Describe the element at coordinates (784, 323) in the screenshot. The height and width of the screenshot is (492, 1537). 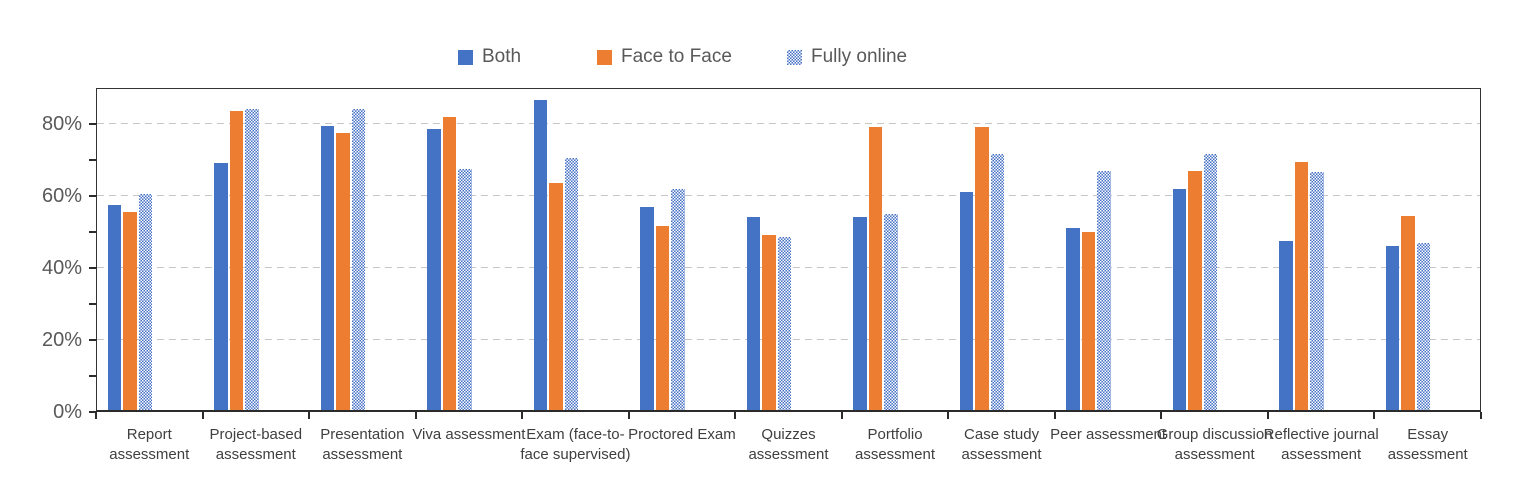
I see `bar-fully-online-quizzes-assessment` at that location.